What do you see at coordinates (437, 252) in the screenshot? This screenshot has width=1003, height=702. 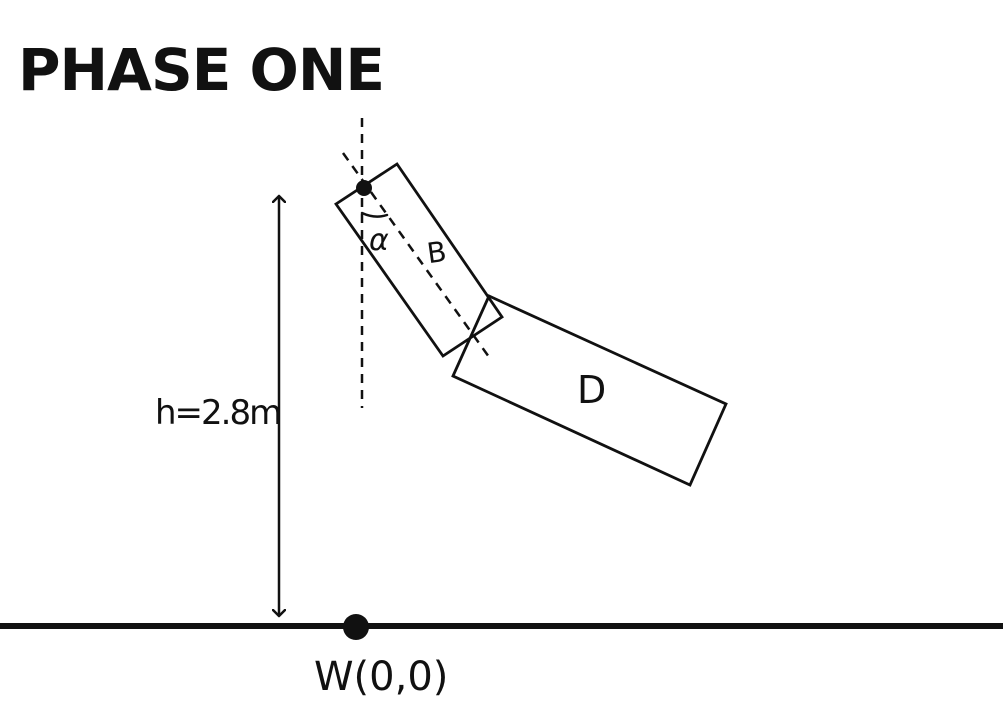 I see `segment-b-label: B` at bounding box center [437, 252].